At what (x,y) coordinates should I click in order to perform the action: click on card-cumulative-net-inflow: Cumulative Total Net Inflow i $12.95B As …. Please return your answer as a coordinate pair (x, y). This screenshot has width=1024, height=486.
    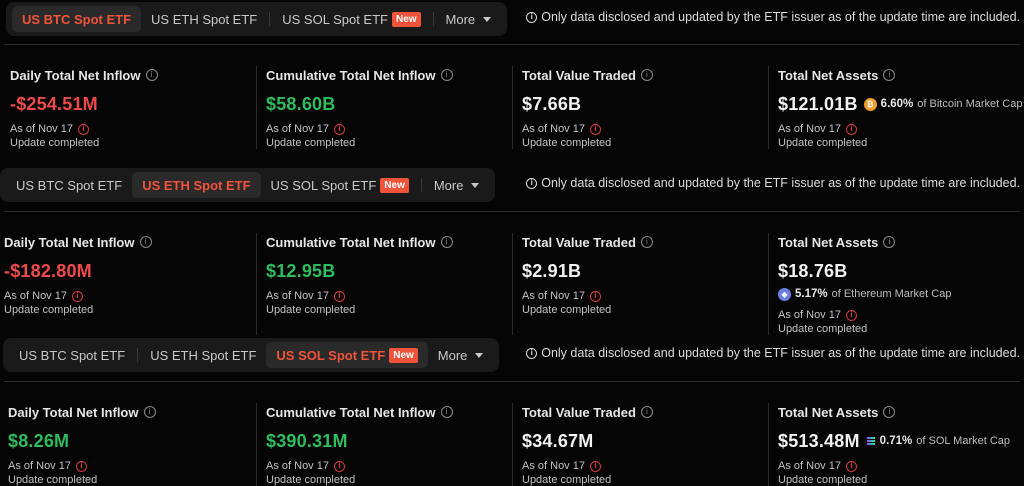
    Looking at the image, I should click on (384, 284).